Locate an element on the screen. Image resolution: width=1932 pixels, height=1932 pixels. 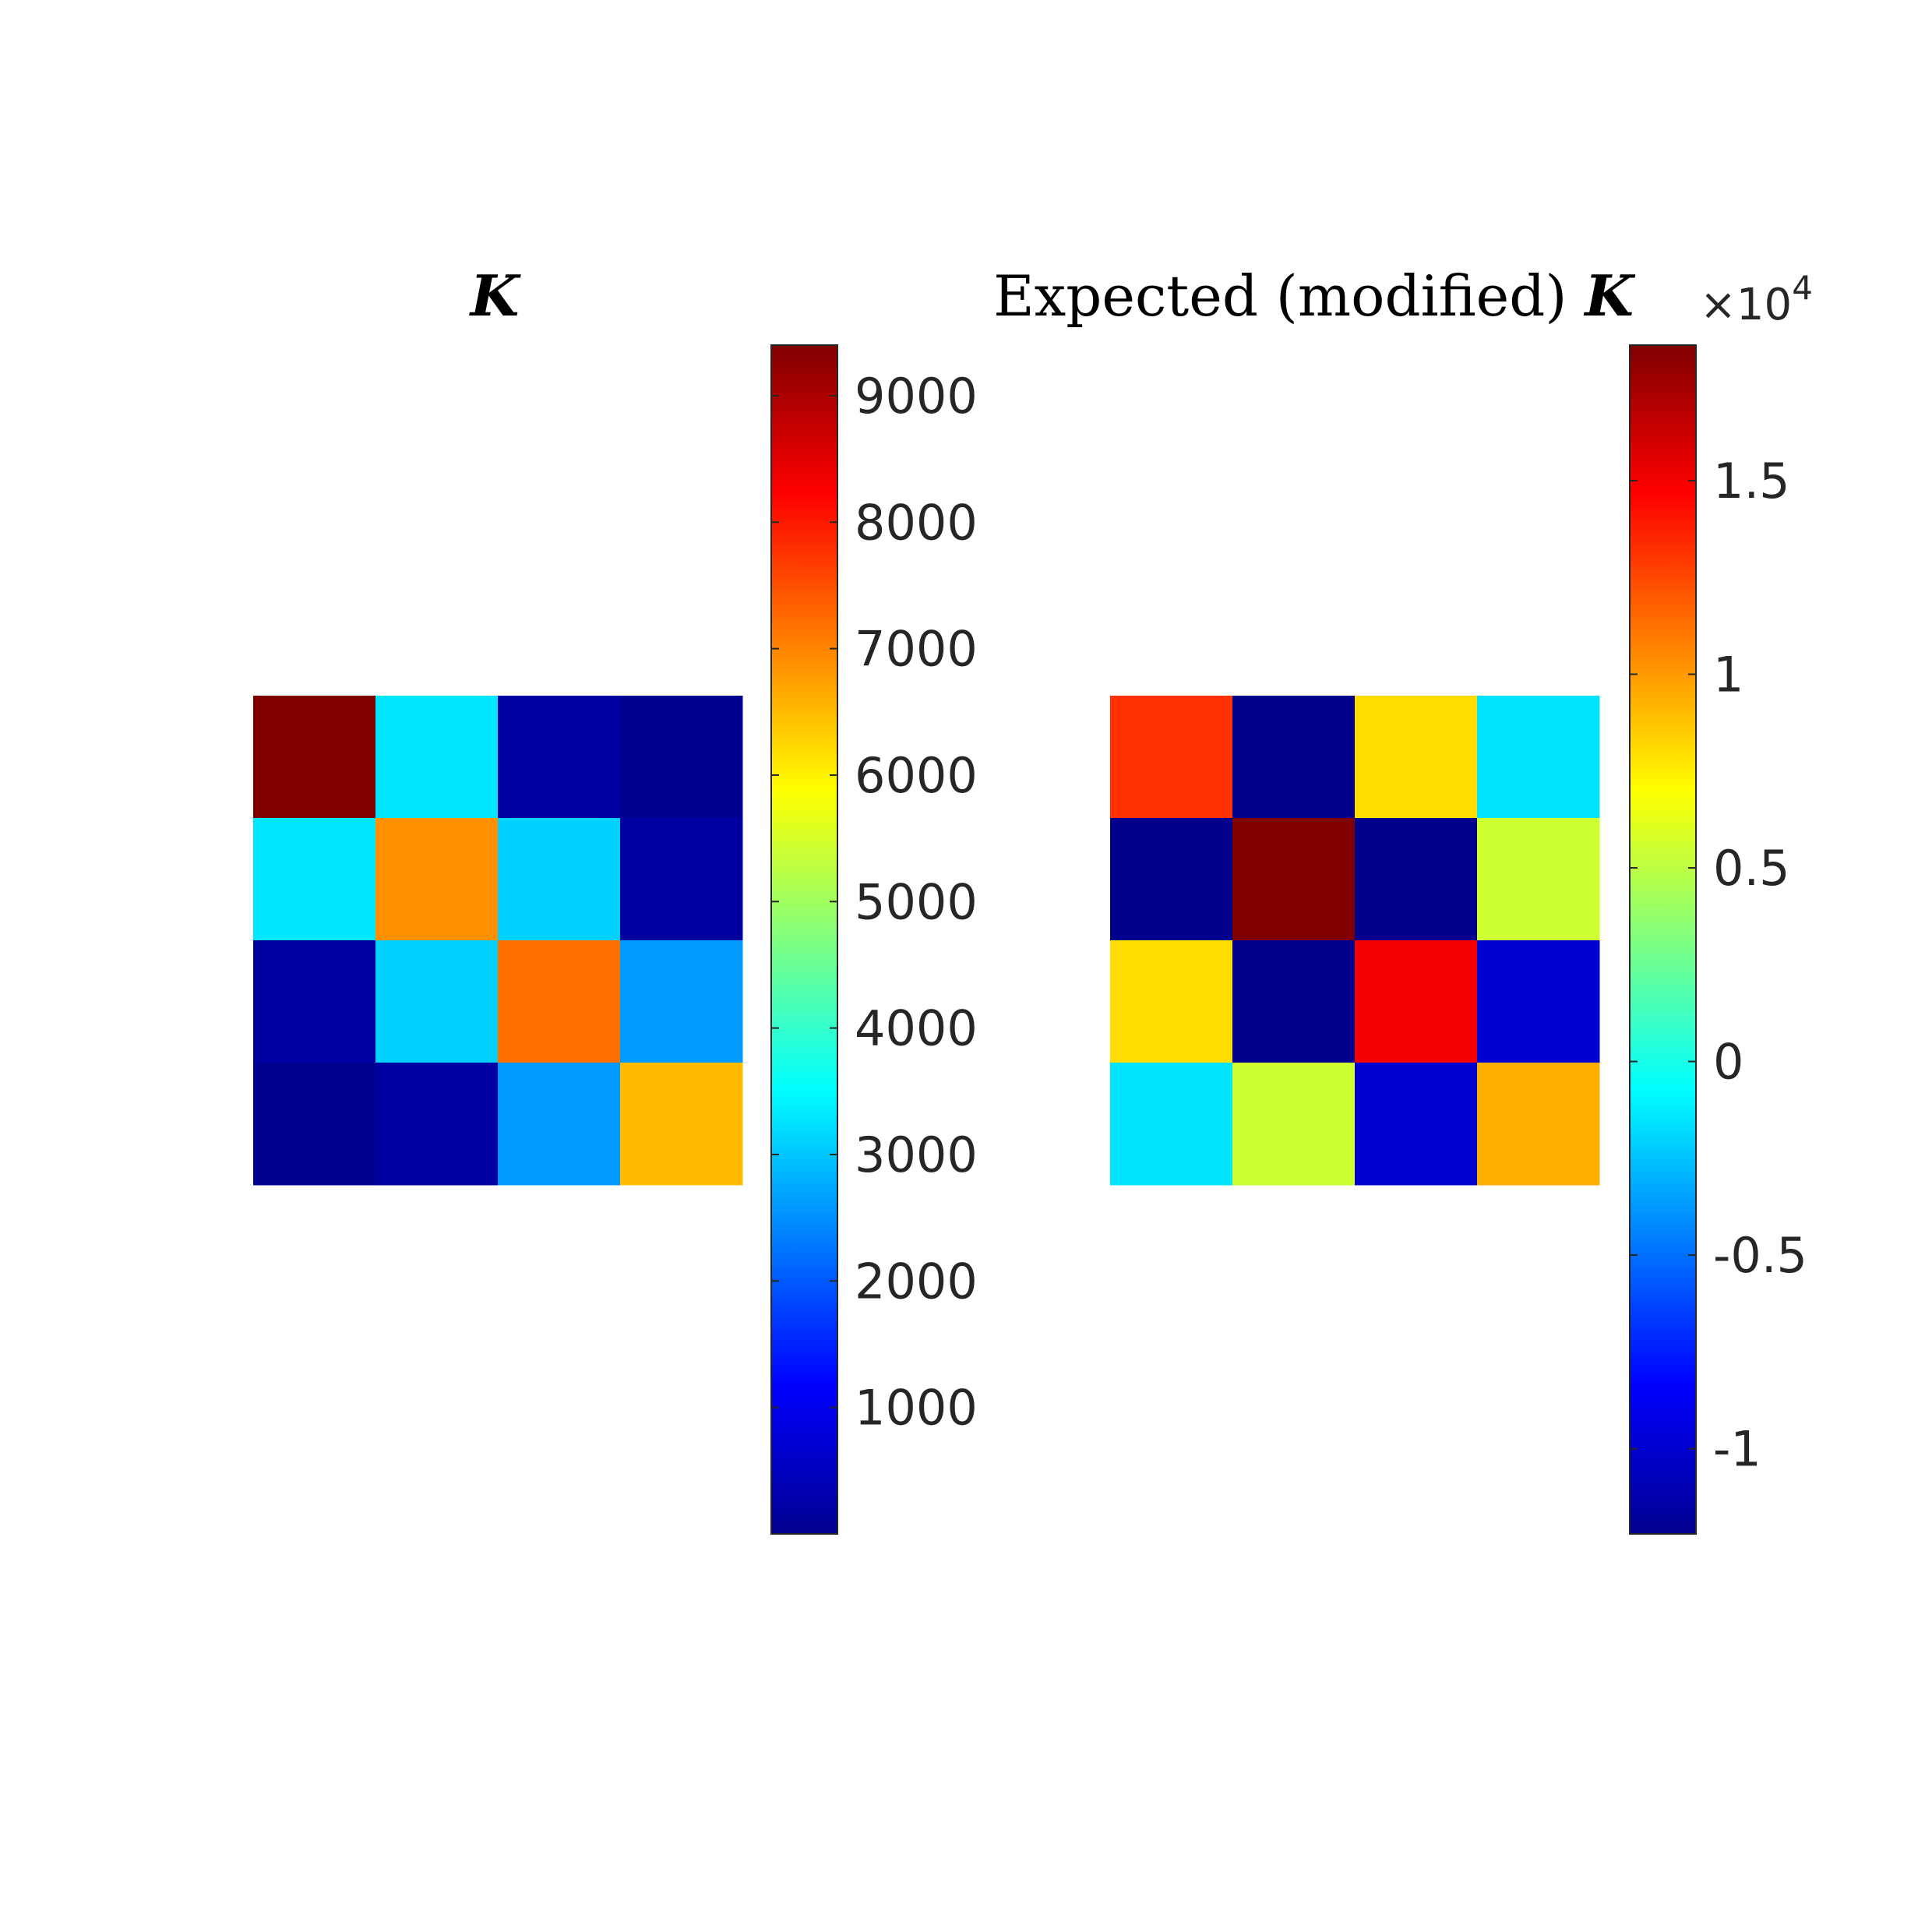
colorbar-expected-k-gradient is located at coordinates (1663, 939).